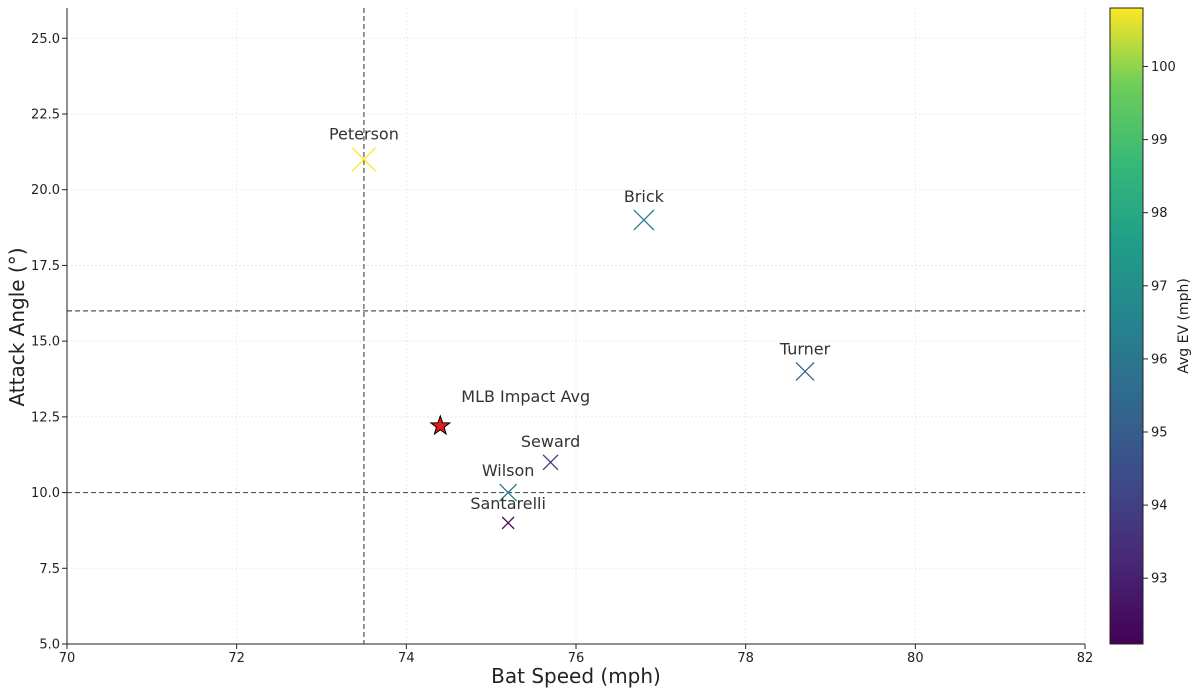  Describe the element at coordinates (45, 493) in the screenshot. I see `y-tick-label: 10.0` at that location.